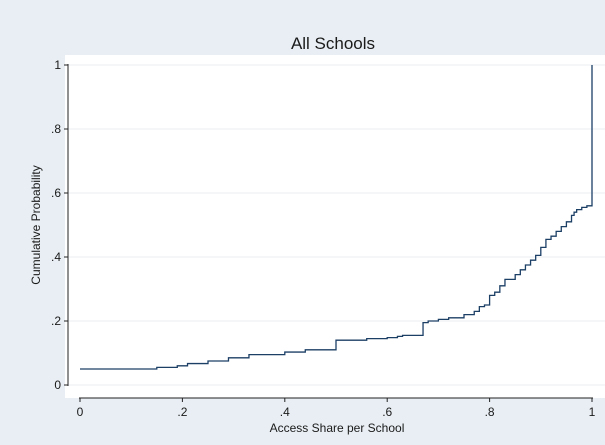 Image resolution: width=605 pixels, height=445 pixels. Describe the element at coordinates (182, 412) in the screenshot. I see `x-tick-label-1: .2` at that location.